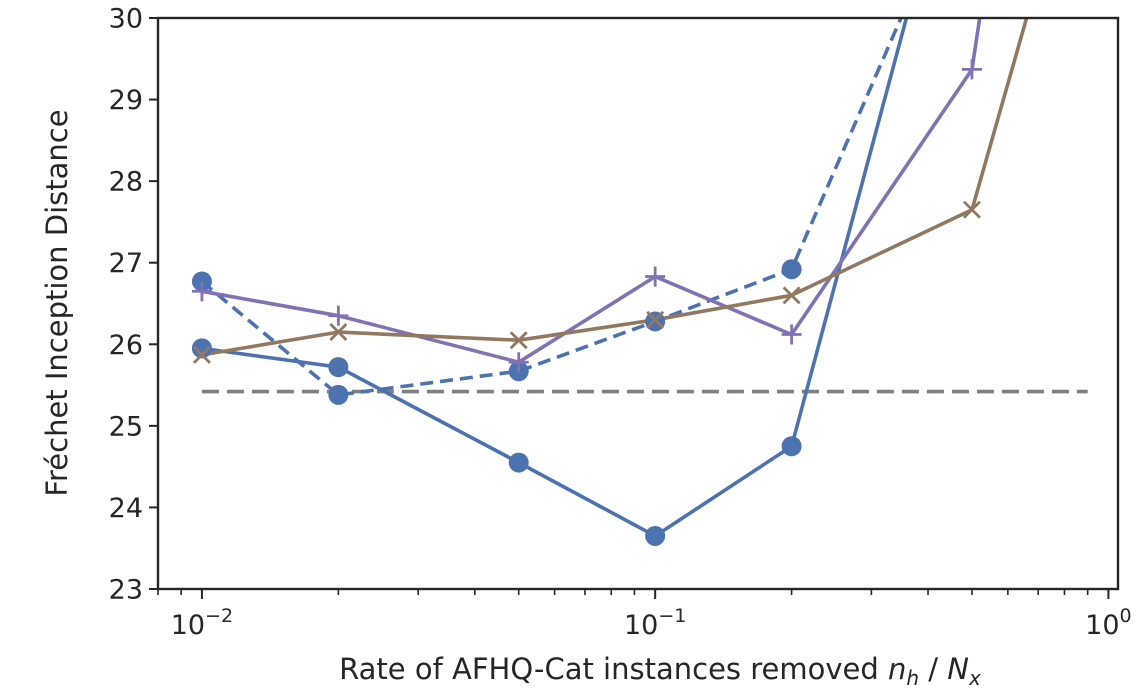  What do you see at coordinates (641, 625) in the screenshot?
I see `x-tick-label-base-1: 10` at bounding box center [641, 625].